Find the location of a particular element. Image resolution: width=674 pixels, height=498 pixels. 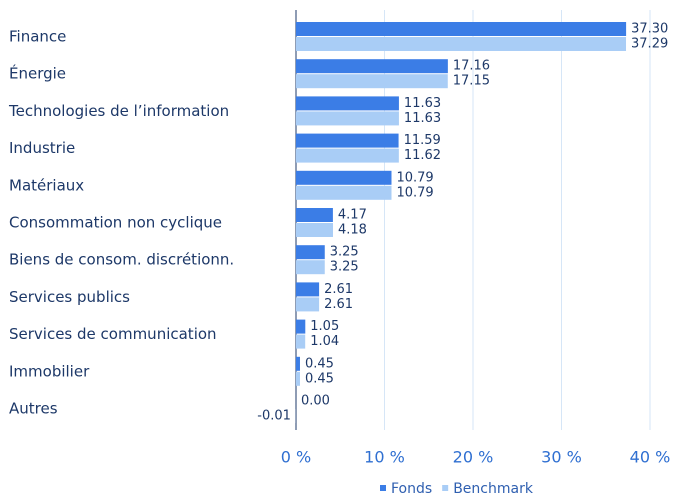

x-tick-label: 40 % is located at coordinates (650, 457).